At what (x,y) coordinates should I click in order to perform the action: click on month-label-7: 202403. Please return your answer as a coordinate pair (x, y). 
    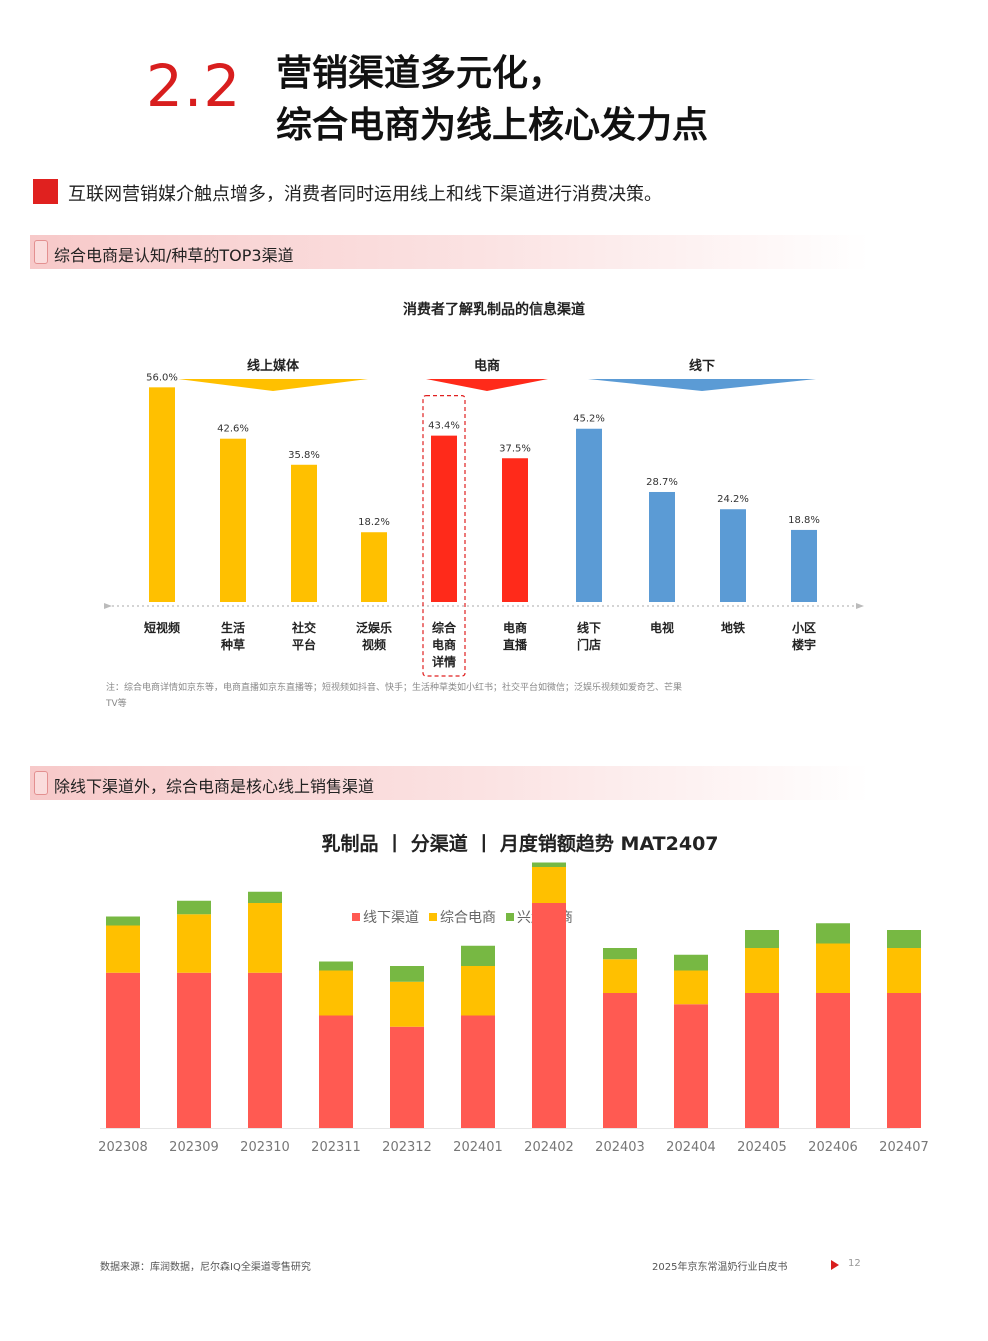
    Looking at the image, I should click on (620, 1147).